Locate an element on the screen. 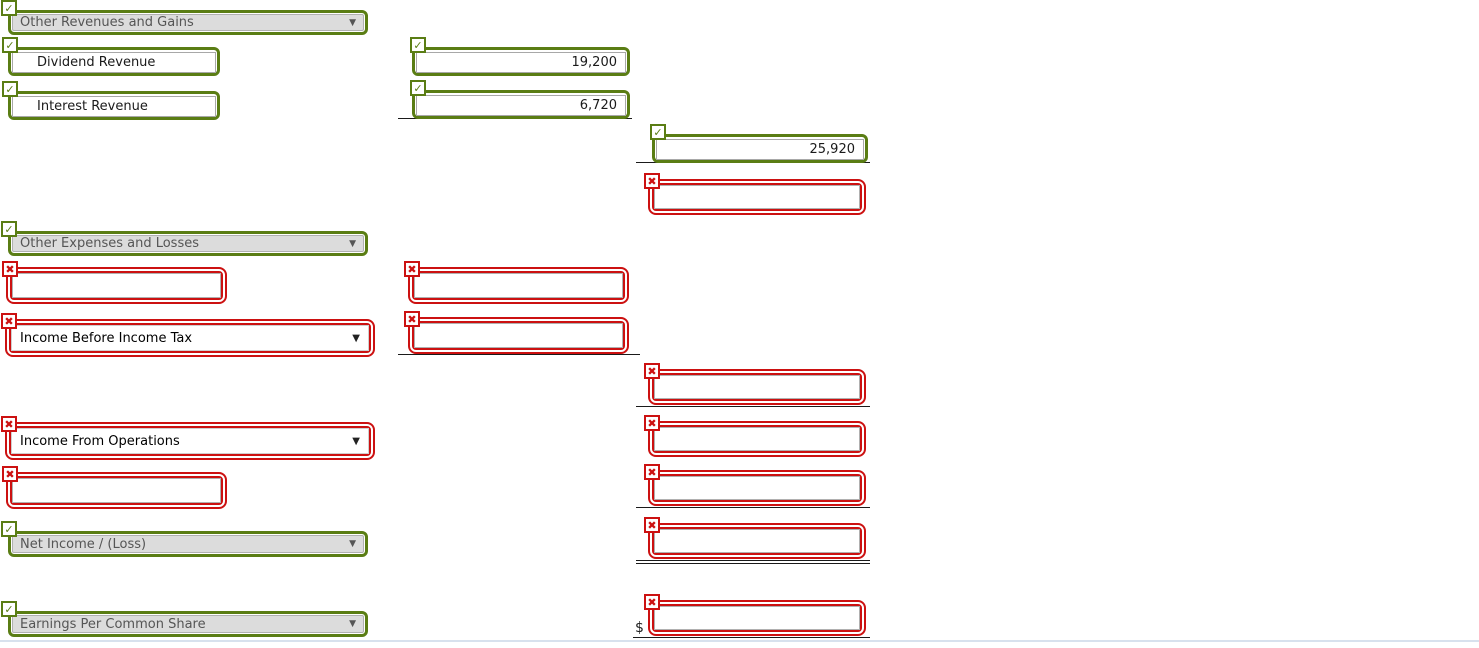  account-input-interest-revenue is located at coordinates (114, 105).